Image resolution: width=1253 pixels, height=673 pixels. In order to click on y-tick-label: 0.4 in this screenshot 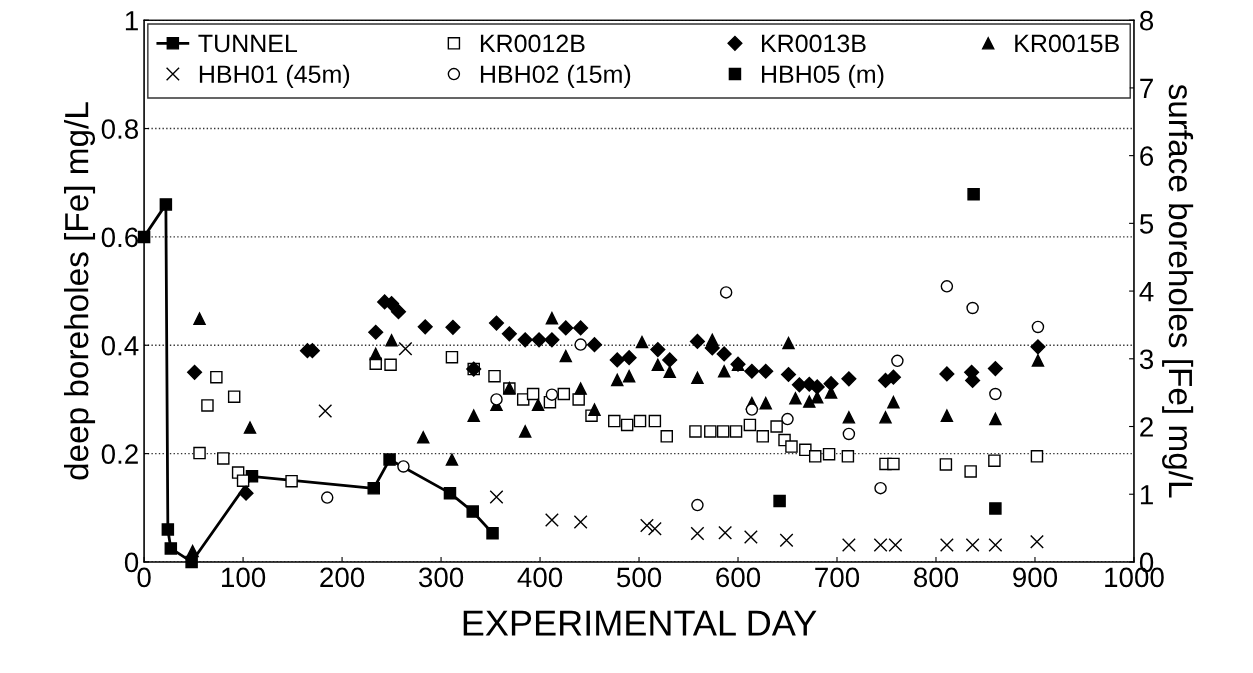, I will do `click(120, 345)`.